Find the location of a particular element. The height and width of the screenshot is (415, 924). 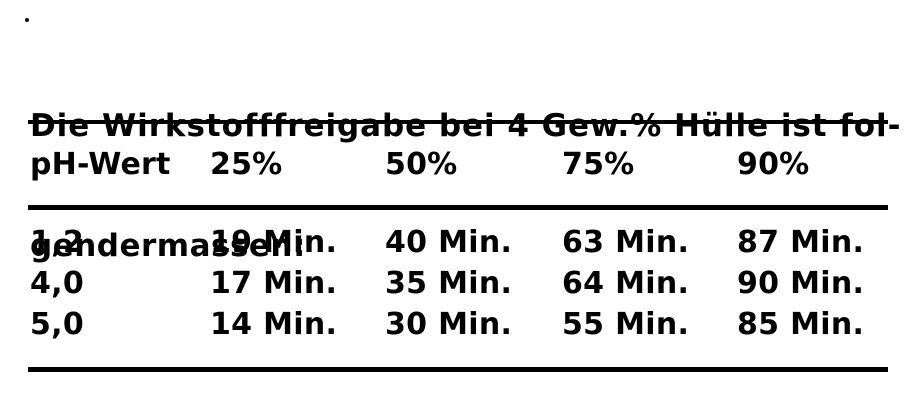

table-rule-header is located at coordinates (458, 207).